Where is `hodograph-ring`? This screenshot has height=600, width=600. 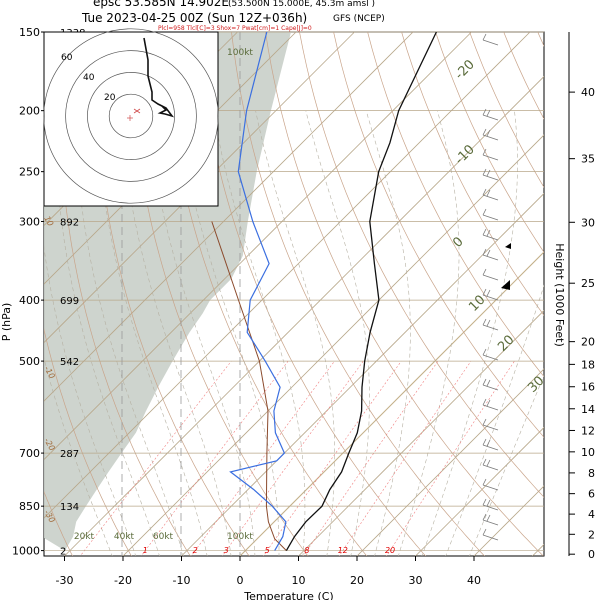
hodograph-ring is located at coordinates (131, 116).